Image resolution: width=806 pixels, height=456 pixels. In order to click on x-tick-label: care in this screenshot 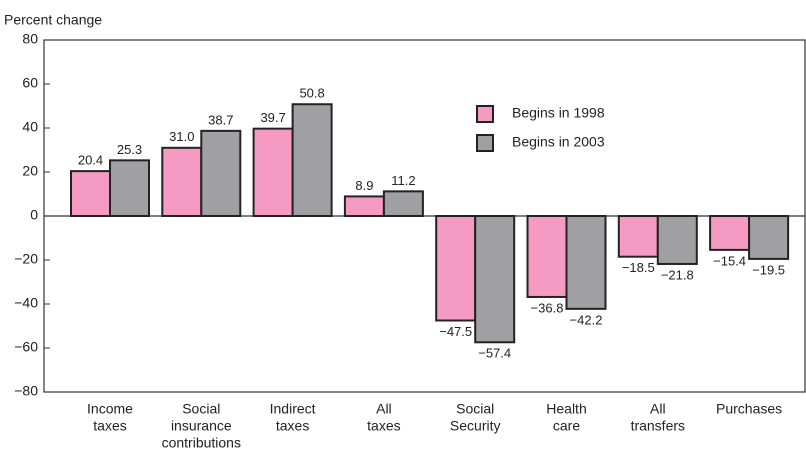, I will do `click(566, 426)`.